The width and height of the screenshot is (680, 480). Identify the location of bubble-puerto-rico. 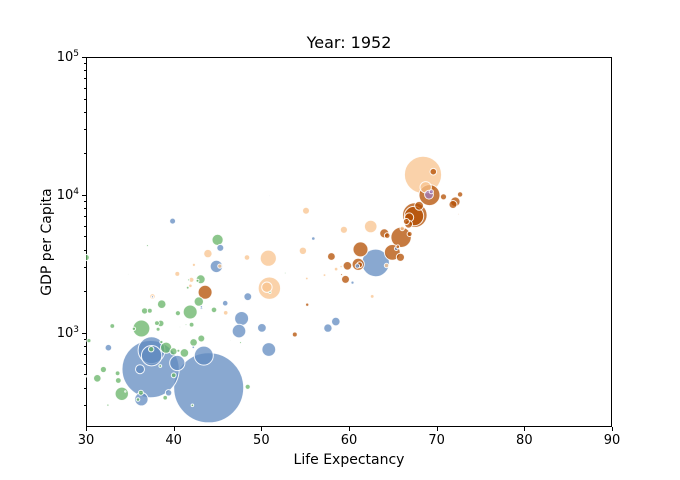
(386, 265).